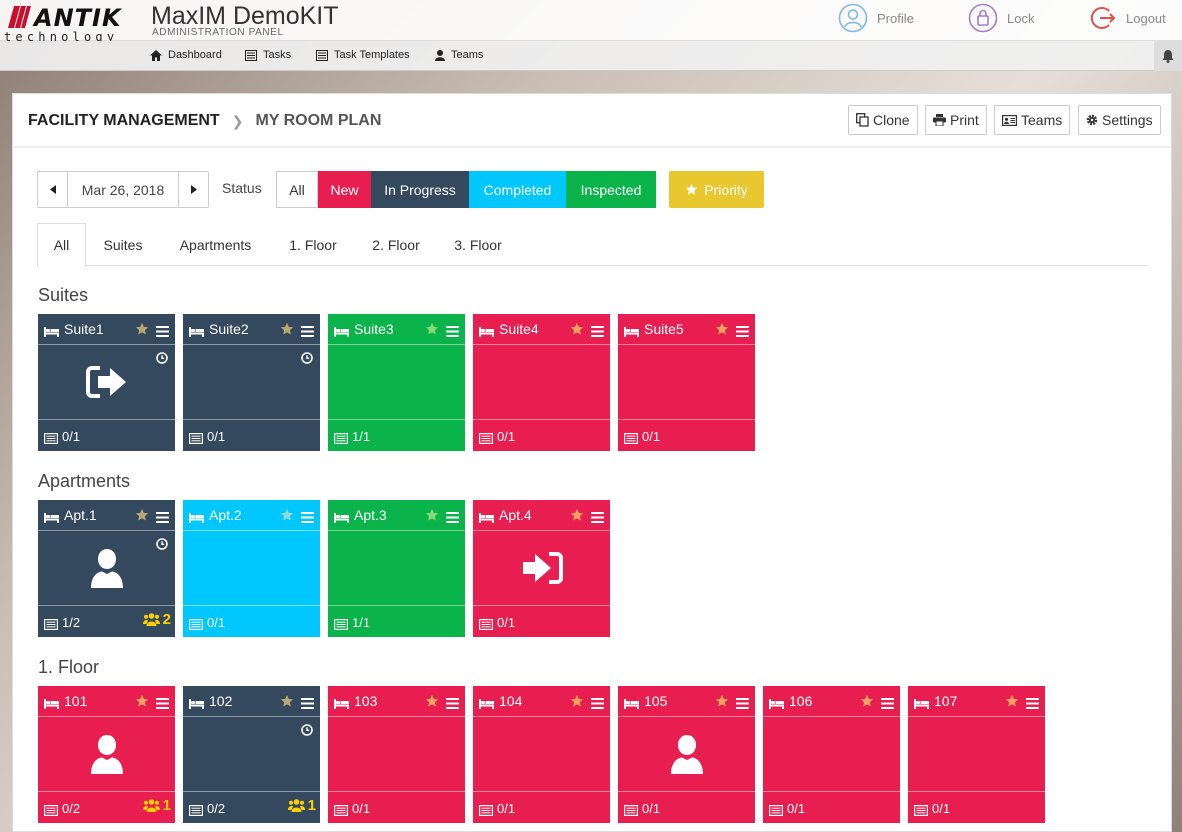 Image resolution: width=1182 pixels, height=832 pixels. I want to click on tab-floor-1: 1. Floor, so click(313, 244).